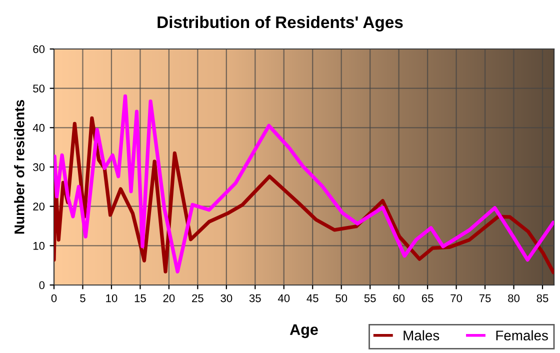 The image size is (560, 353). What do you see at coordinates (39, 167) in the screenshot?
I see `y-tick-label: 30` at bounding box center [39, 167].